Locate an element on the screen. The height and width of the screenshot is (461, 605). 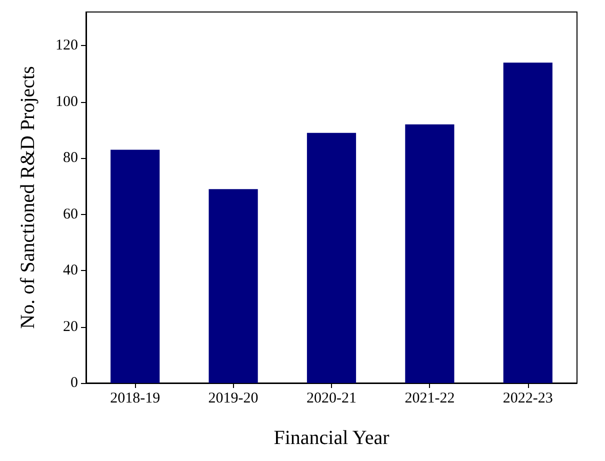
x-tick-label: 2021-22 is located at coordinates (429, 398).